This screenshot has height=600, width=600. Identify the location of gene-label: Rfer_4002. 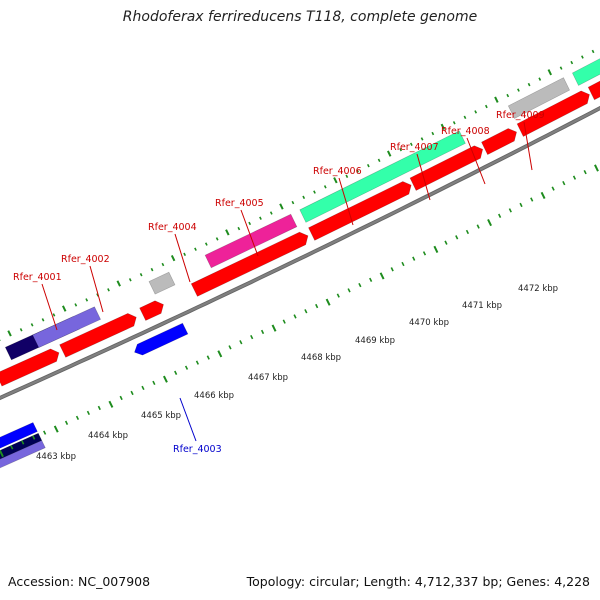
(85, 259).